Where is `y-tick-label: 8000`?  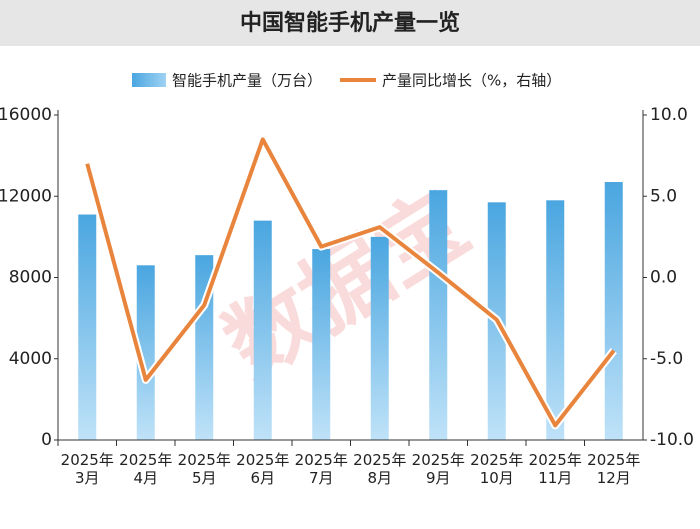
y-tick-label: 8000 is located at coordinates (30, 278).